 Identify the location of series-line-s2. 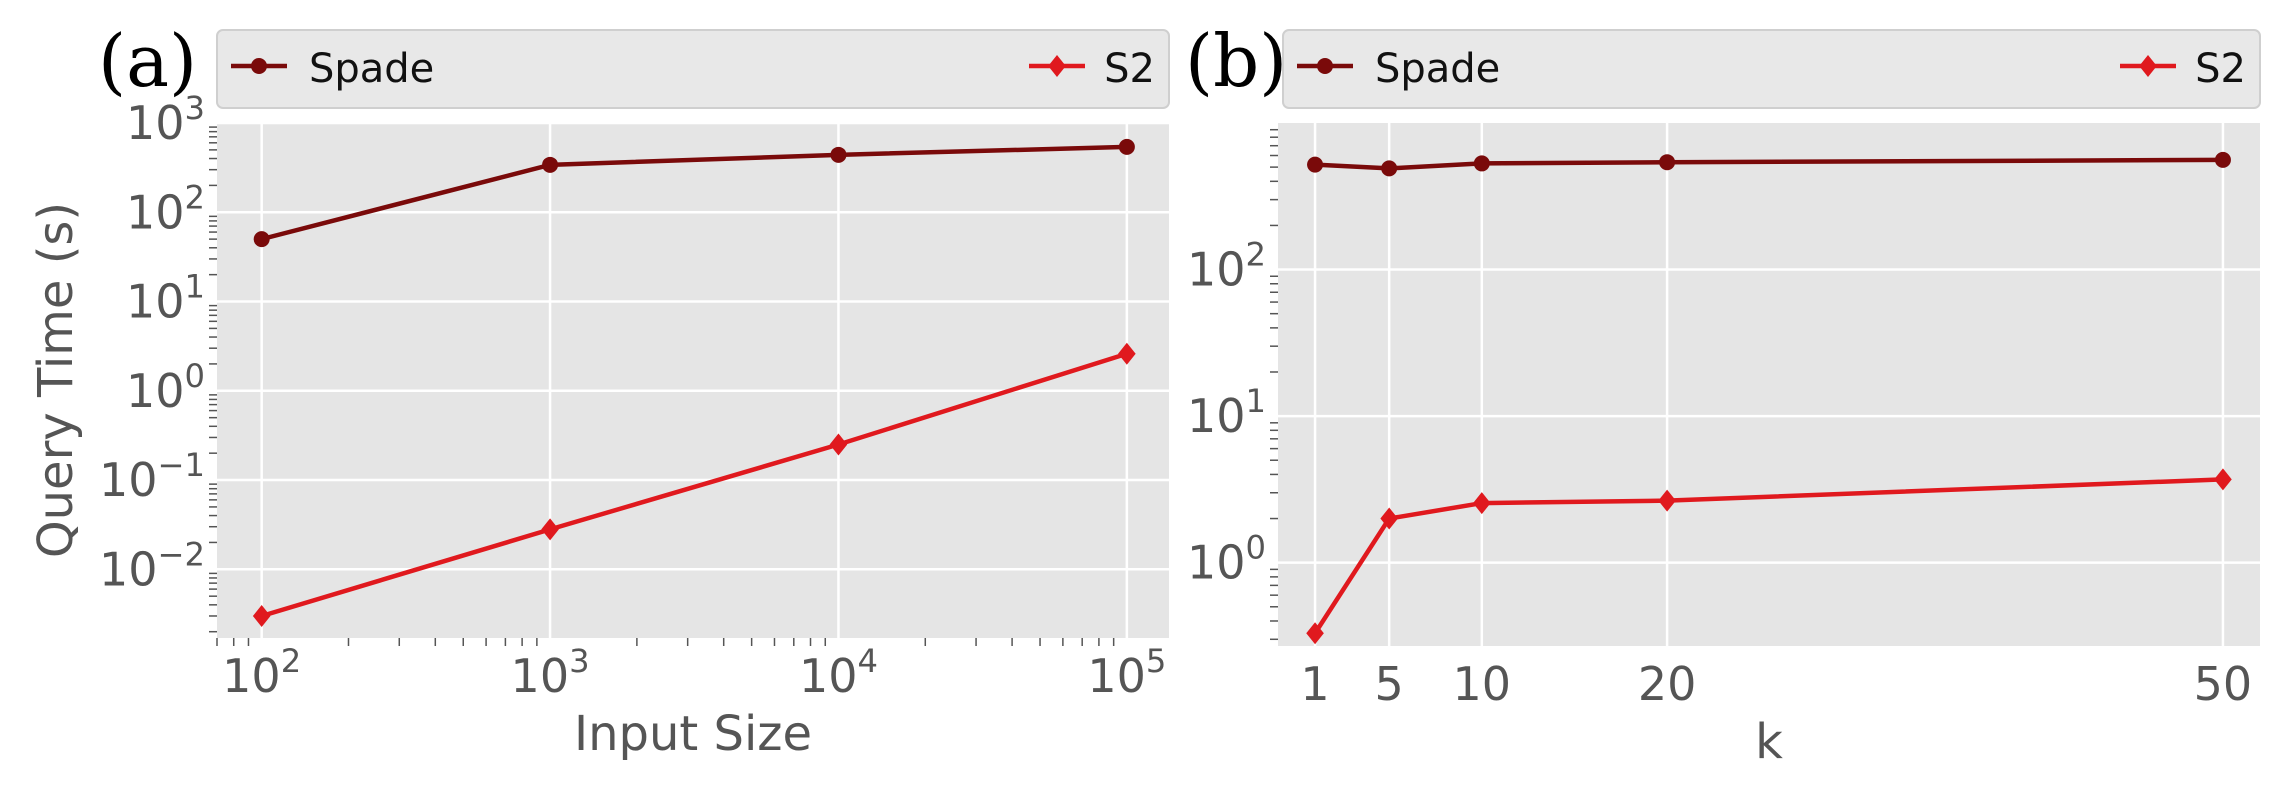
(694, 485).